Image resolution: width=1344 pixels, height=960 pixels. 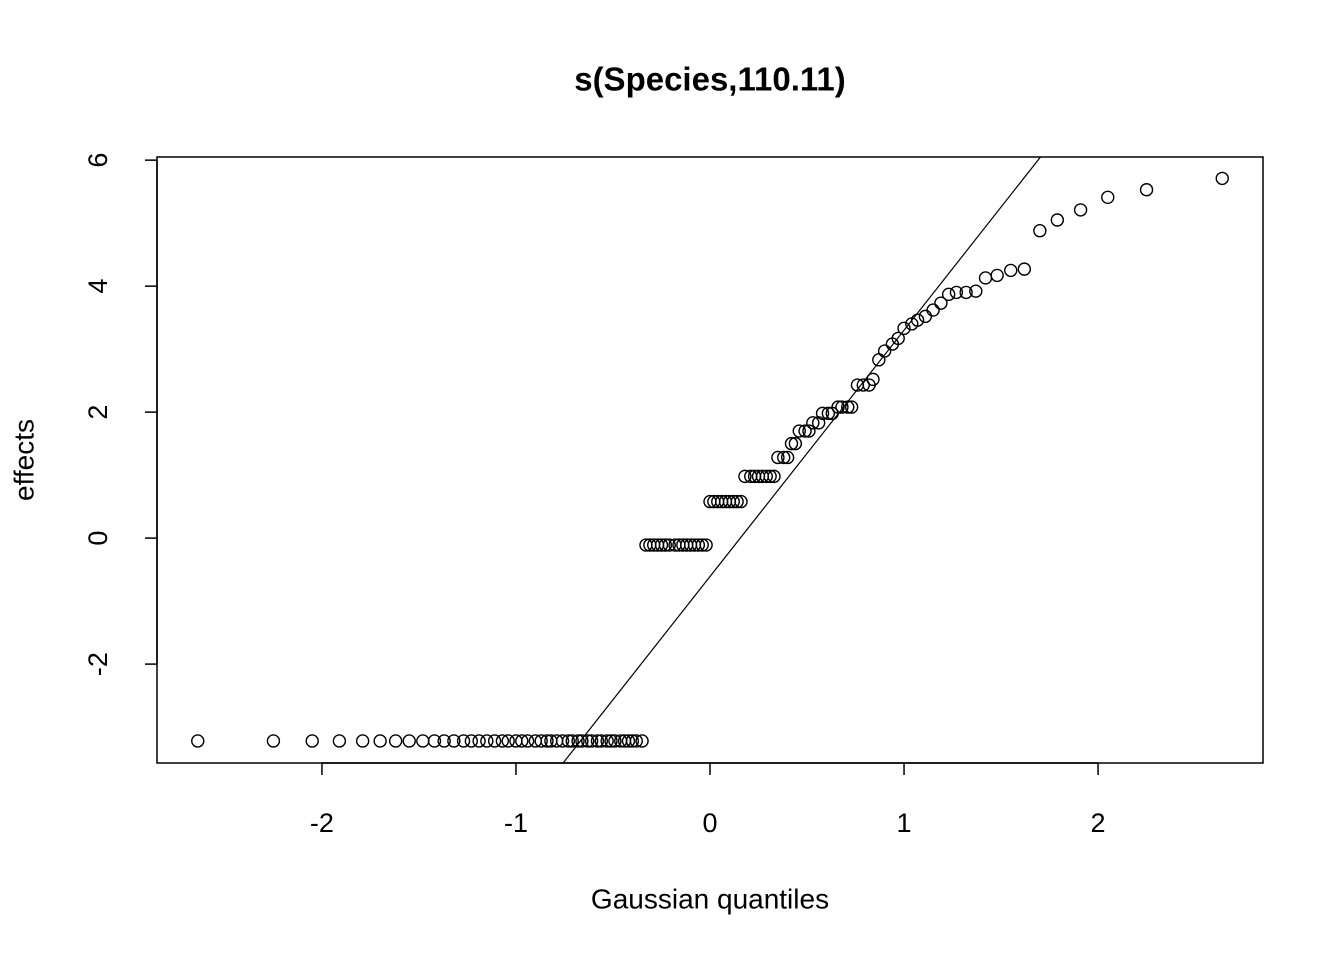 What do you see at coordinates (709, 823) in the screenshot?
I see `x-tick-label: 0` at bounding box center [709, 823].